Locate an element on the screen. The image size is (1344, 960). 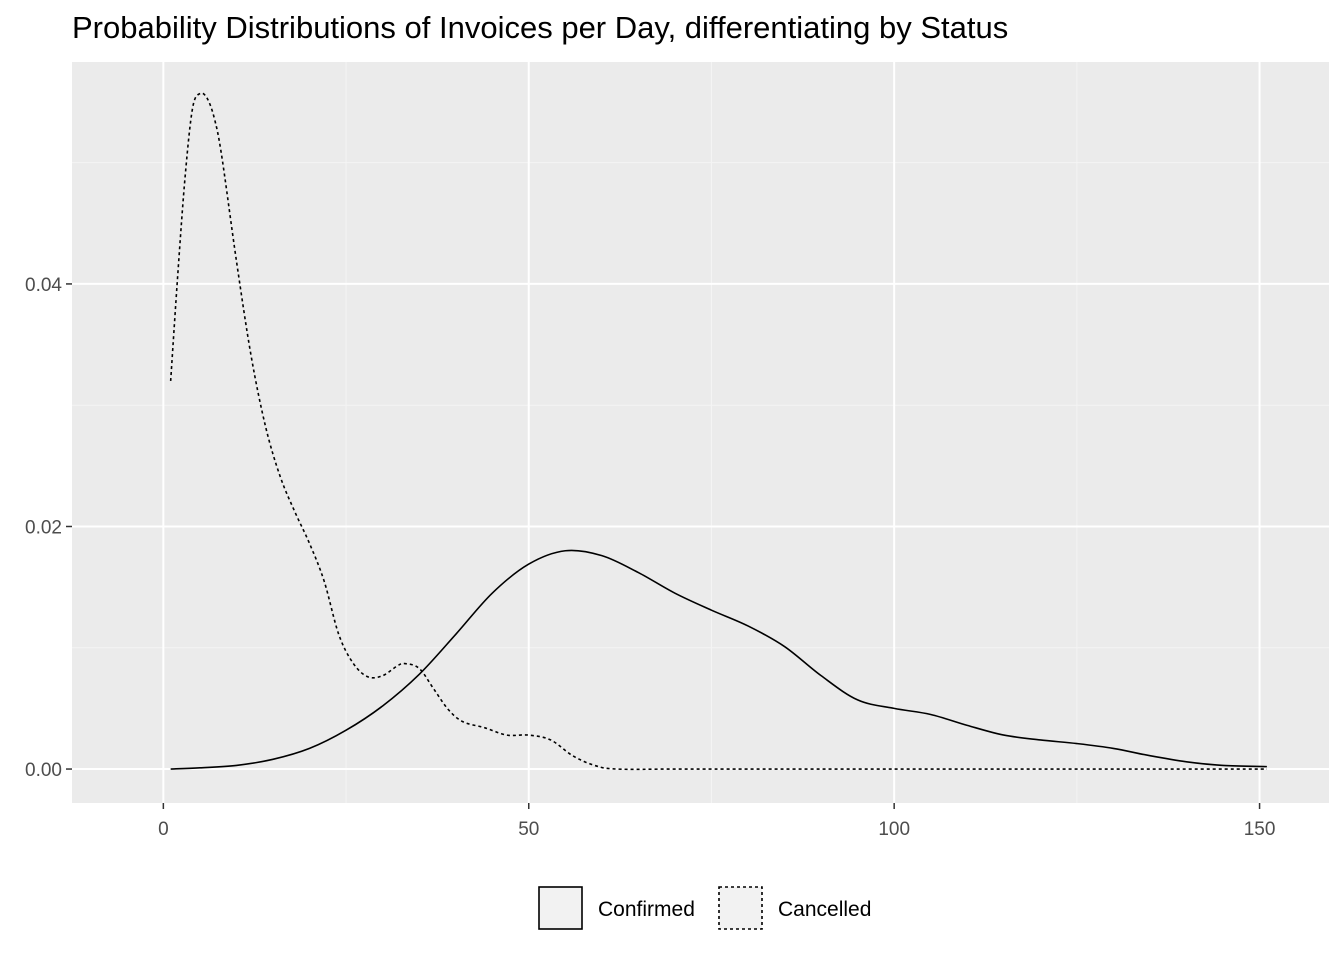
y-axis: 0.00 0.02 0.04 is located at coordinates (48, 528).